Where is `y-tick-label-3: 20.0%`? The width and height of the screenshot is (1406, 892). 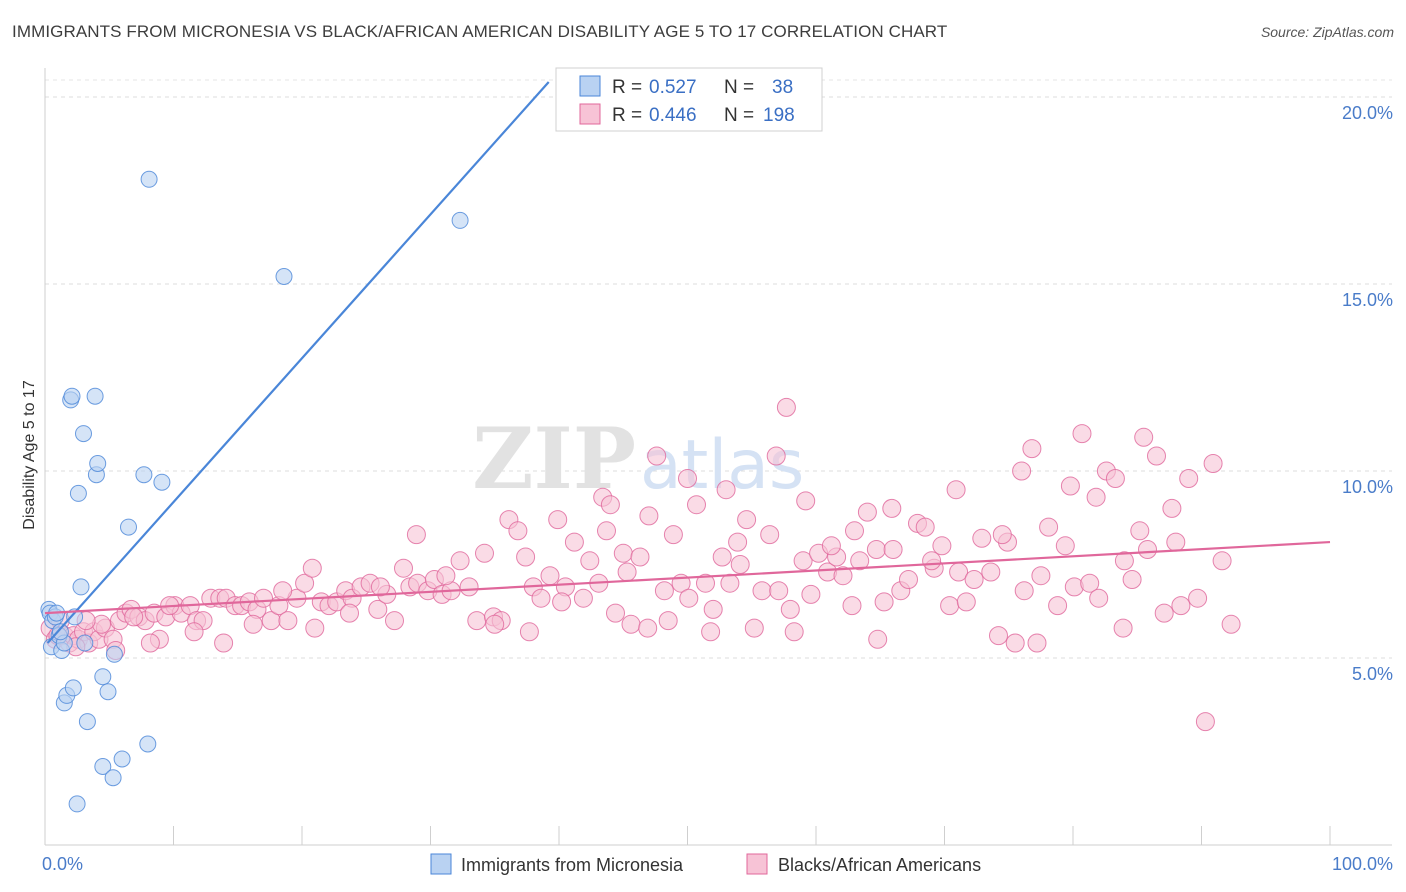
y-tick-label-3: 20.0% is located at coordinates (1367, 113).